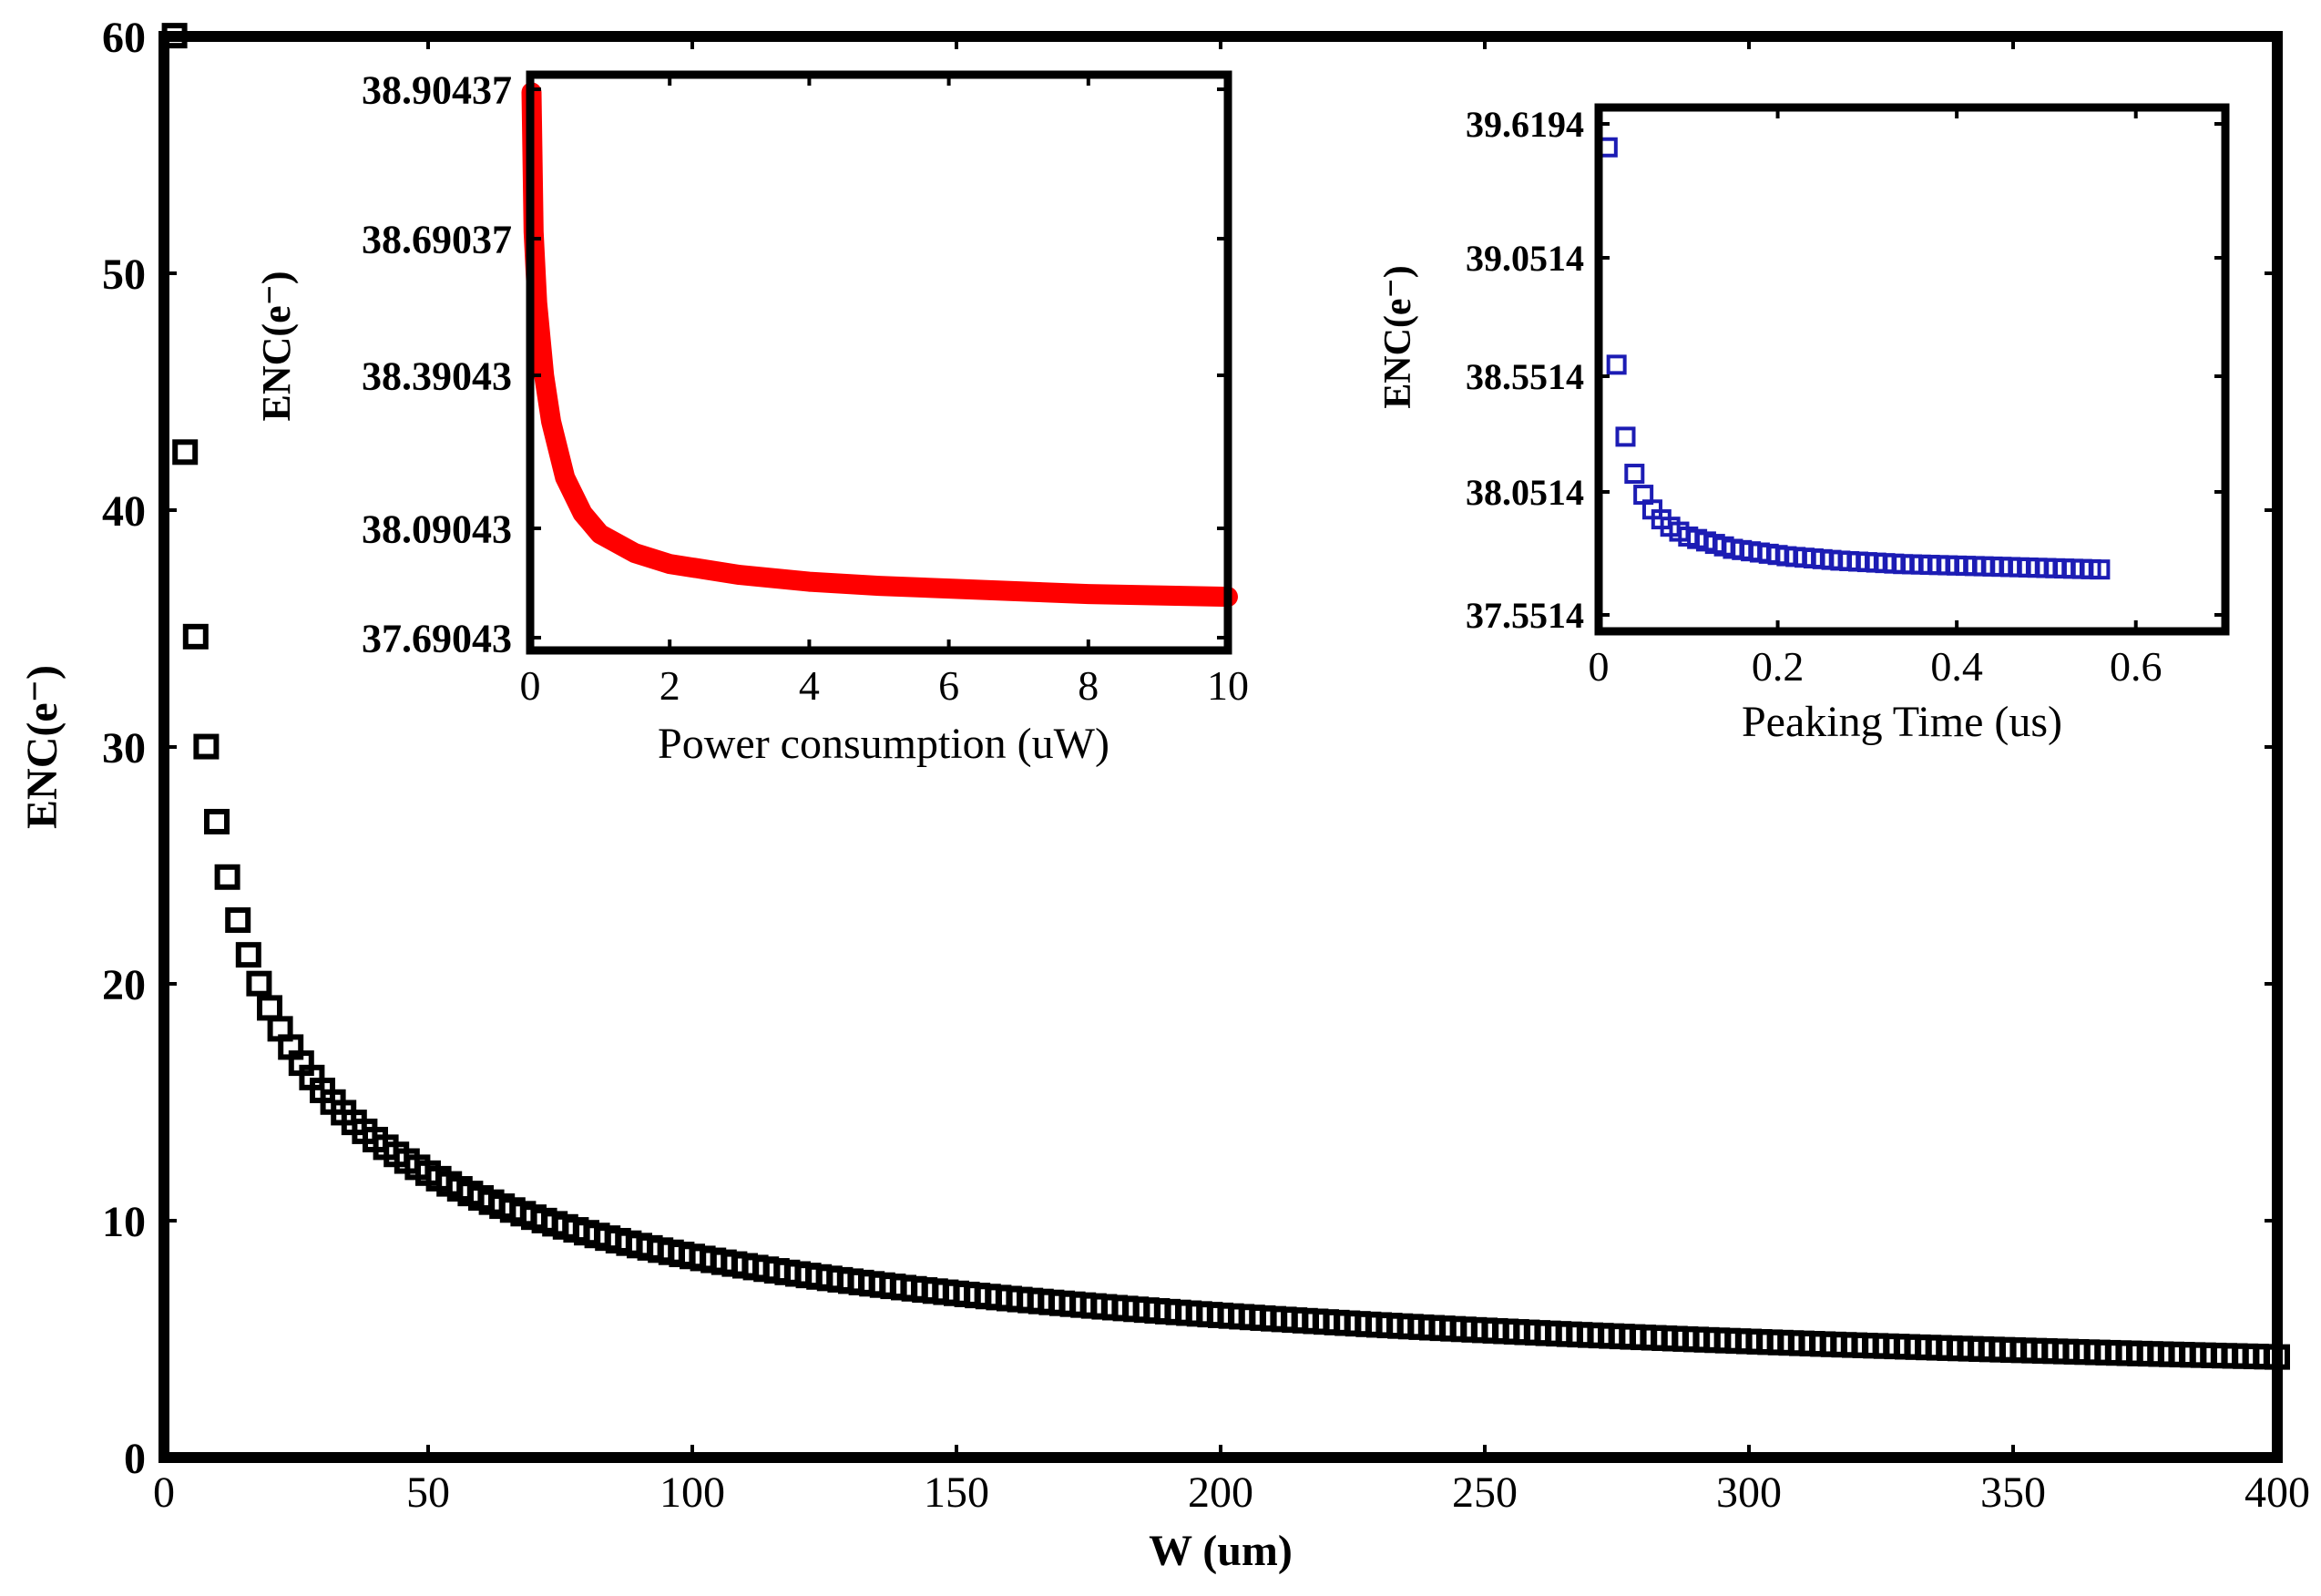 The width and height of the screenshot is (2321, 1596). I want to click on inset-power-y-tick-label: 37.69043, so click(437, 638).